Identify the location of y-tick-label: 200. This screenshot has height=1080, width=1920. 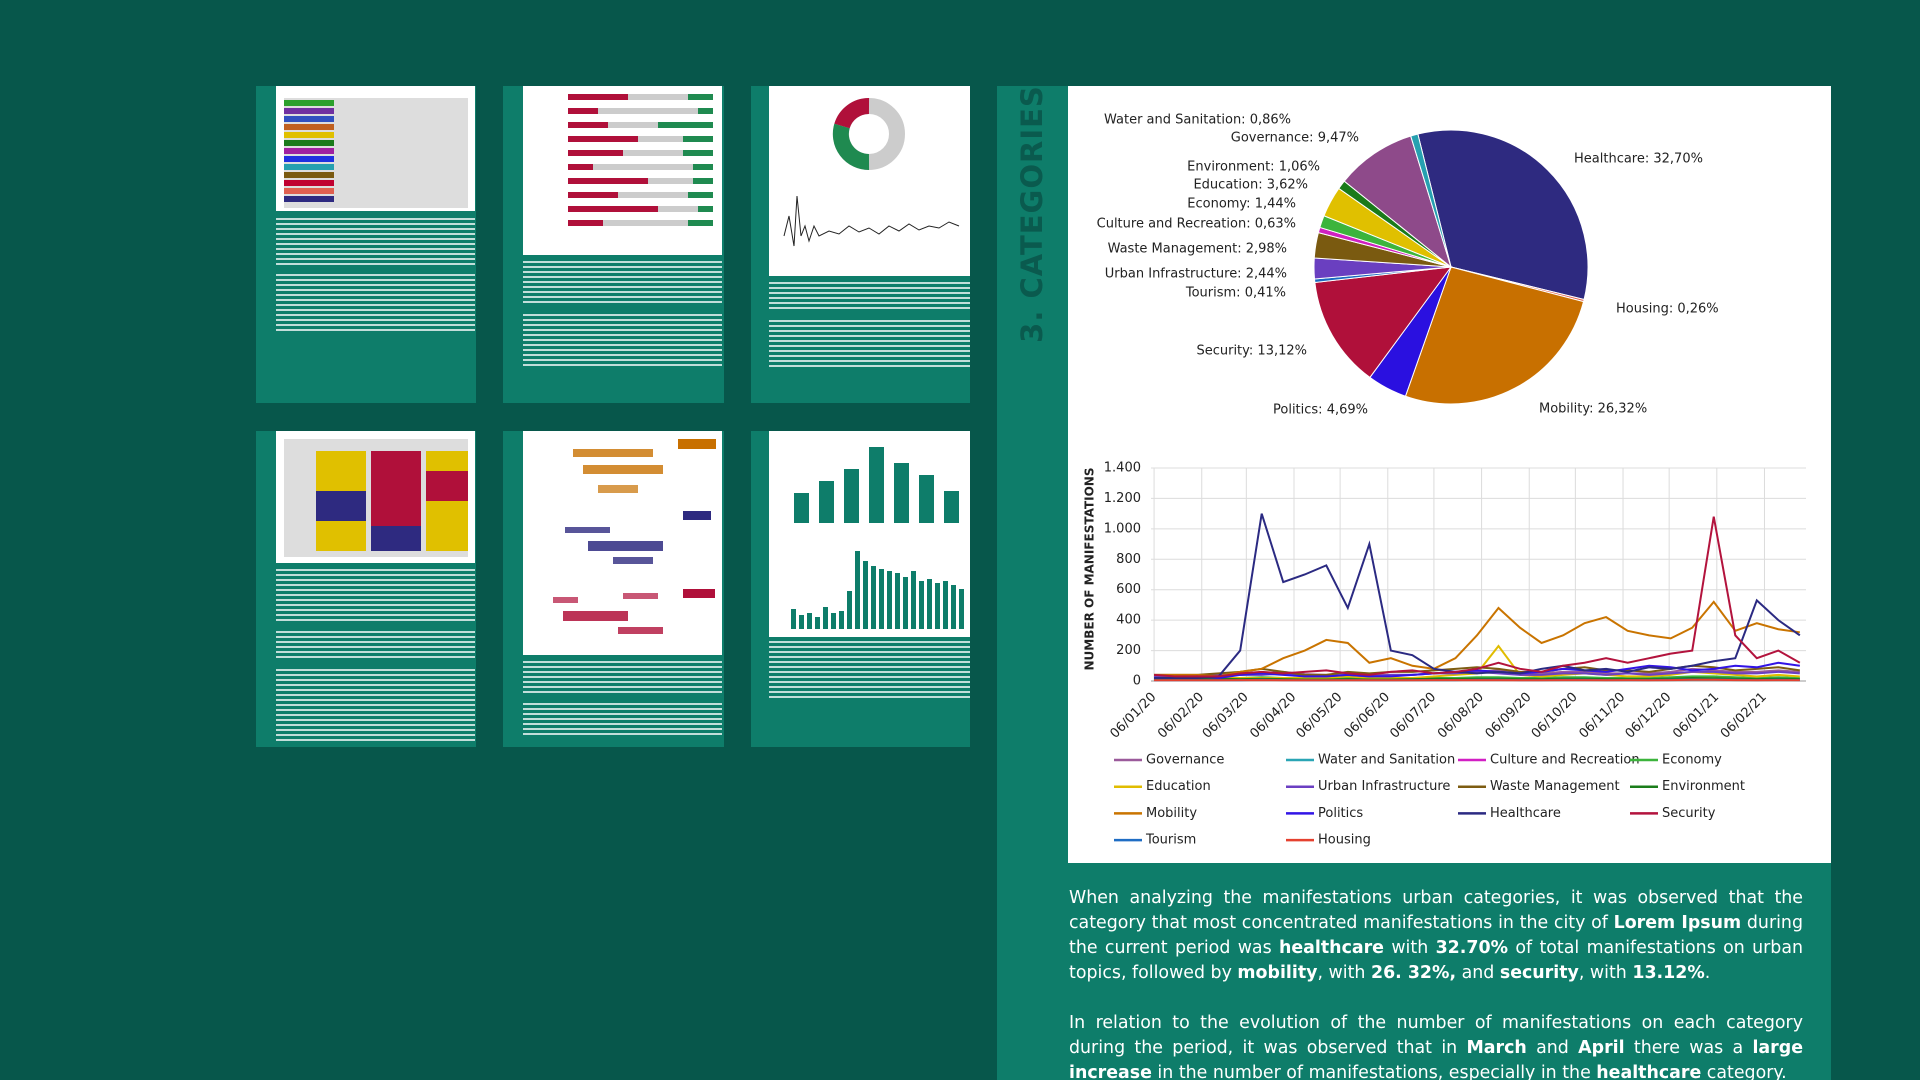
(1128, 650).